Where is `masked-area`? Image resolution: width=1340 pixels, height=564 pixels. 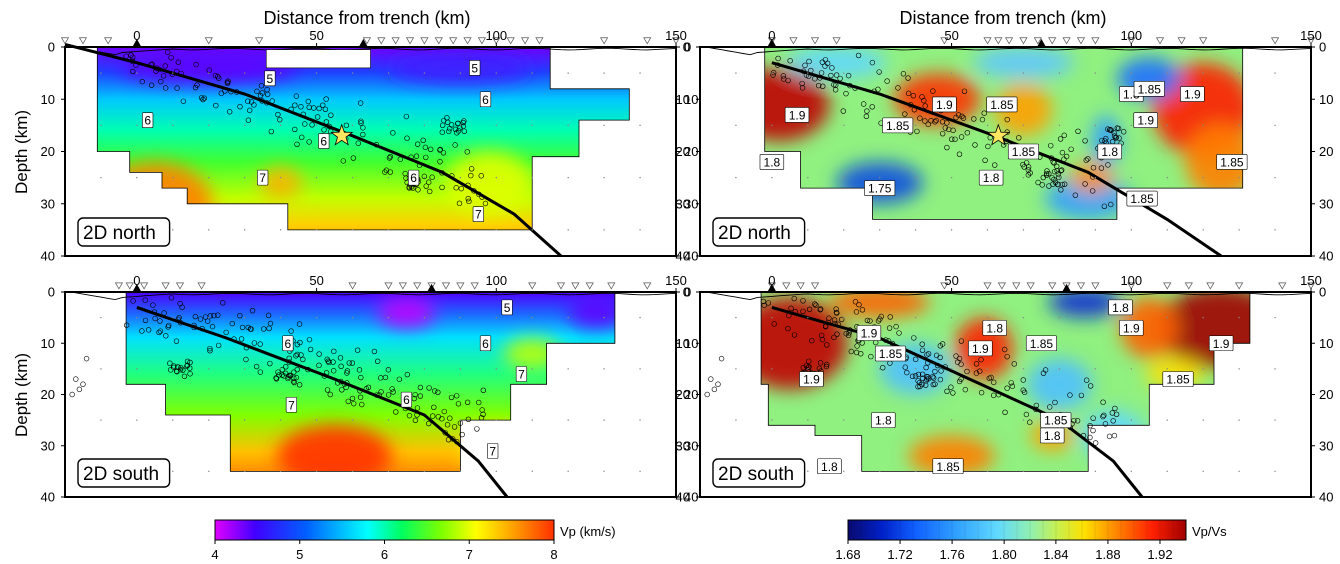
masked-area is located at coordinates (318, 59).